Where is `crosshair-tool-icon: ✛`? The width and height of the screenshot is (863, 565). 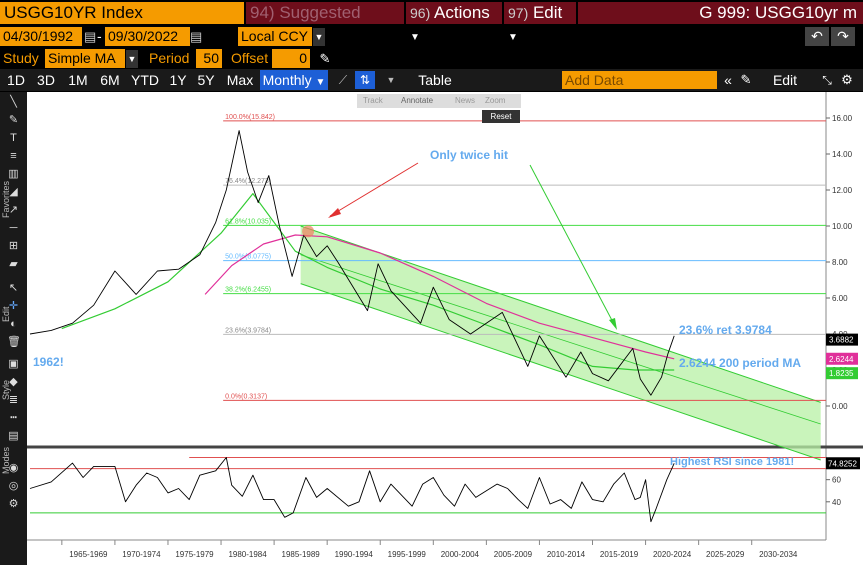 crosshair-tool-icon: ✛ is located at coordinates (13, 306).